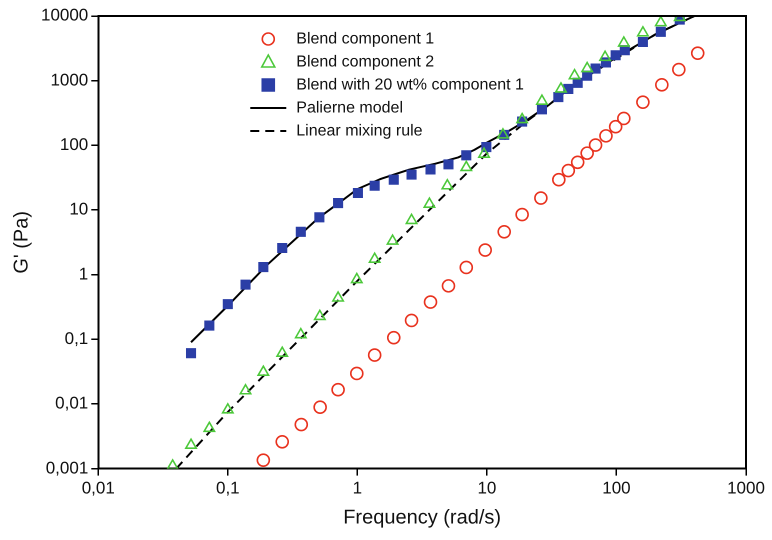 This screenshot has height=540, width=772. What do you see at coordinates (69, 80) in the screenshot?
I see `y-tick-label: 1000` at bounding box center [69, 80].